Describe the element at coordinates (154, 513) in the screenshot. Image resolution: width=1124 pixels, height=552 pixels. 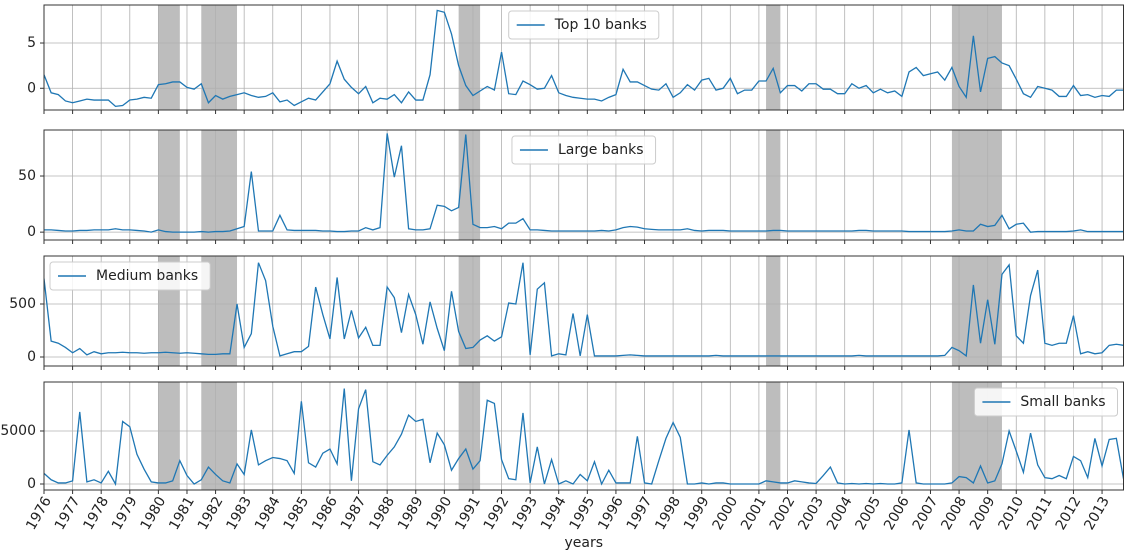
I see `x-tick-label: 1980` at that location.